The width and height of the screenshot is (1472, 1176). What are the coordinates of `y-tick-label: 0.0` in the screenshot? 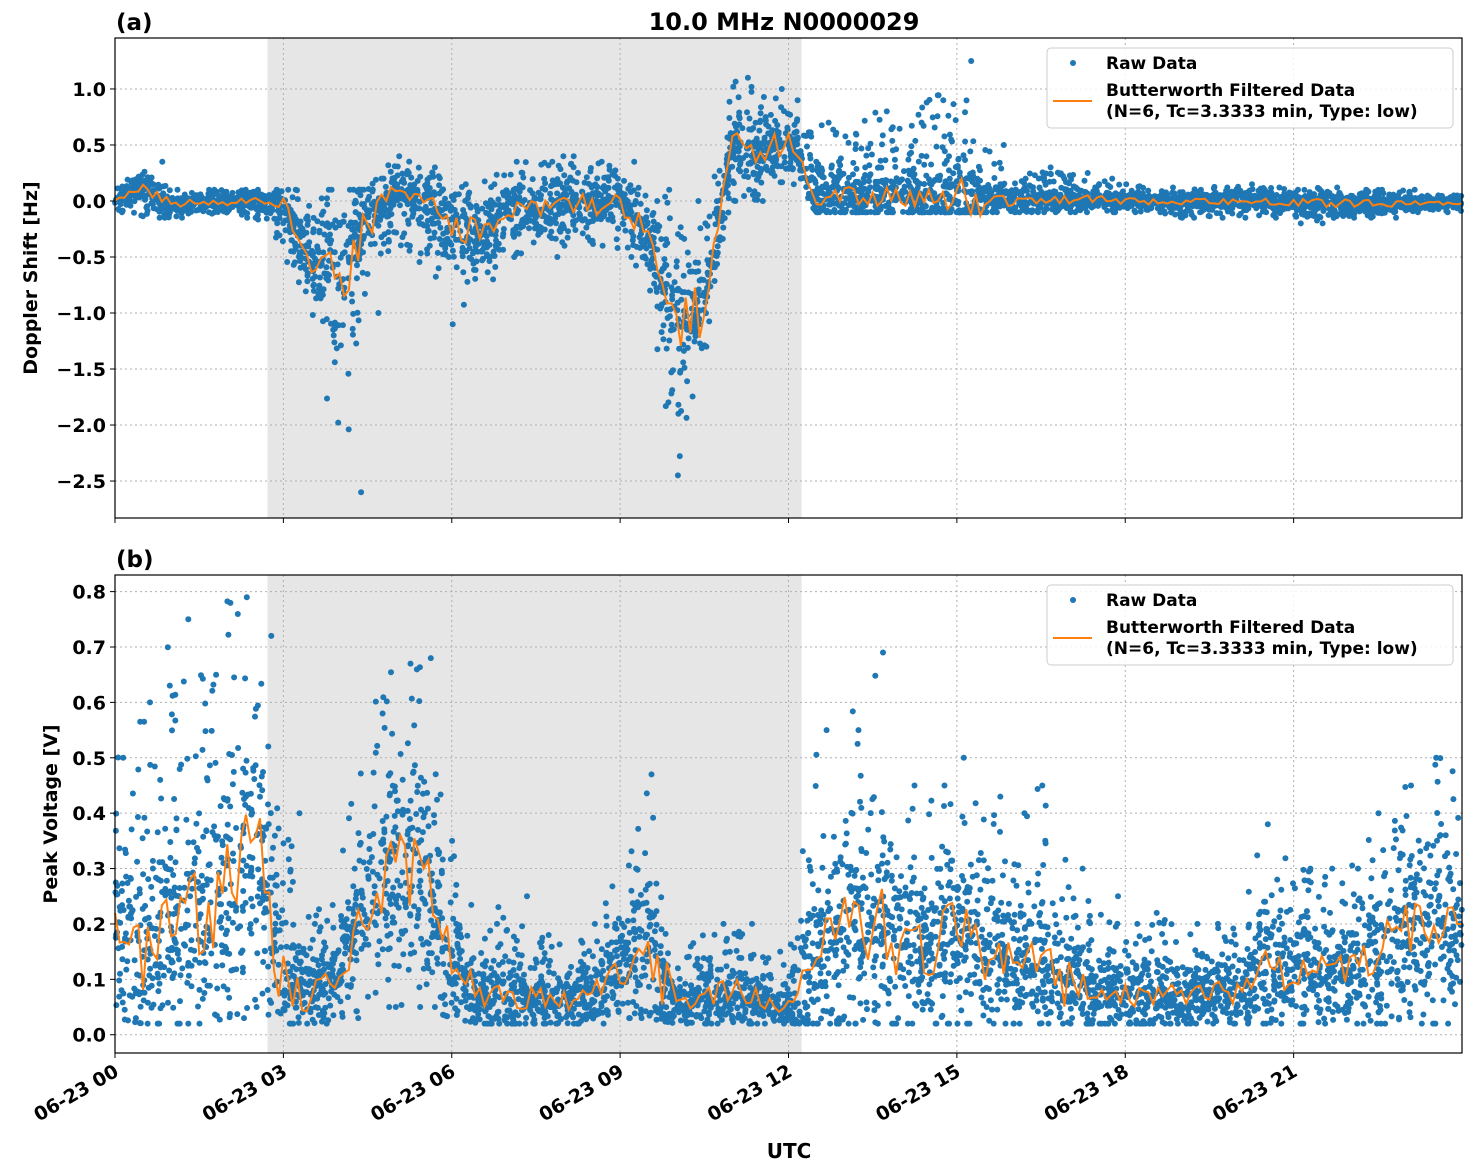 It's located at (89, 202).